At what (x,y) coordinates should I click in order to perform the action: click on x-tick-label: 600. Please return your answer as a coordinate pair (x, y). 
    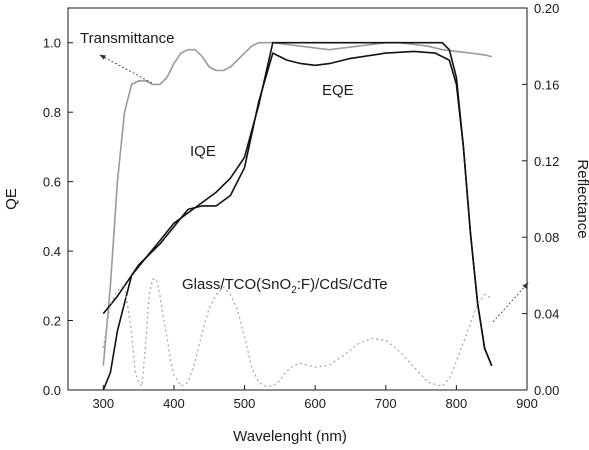
    Looking at the image, I should click on (315, 403).